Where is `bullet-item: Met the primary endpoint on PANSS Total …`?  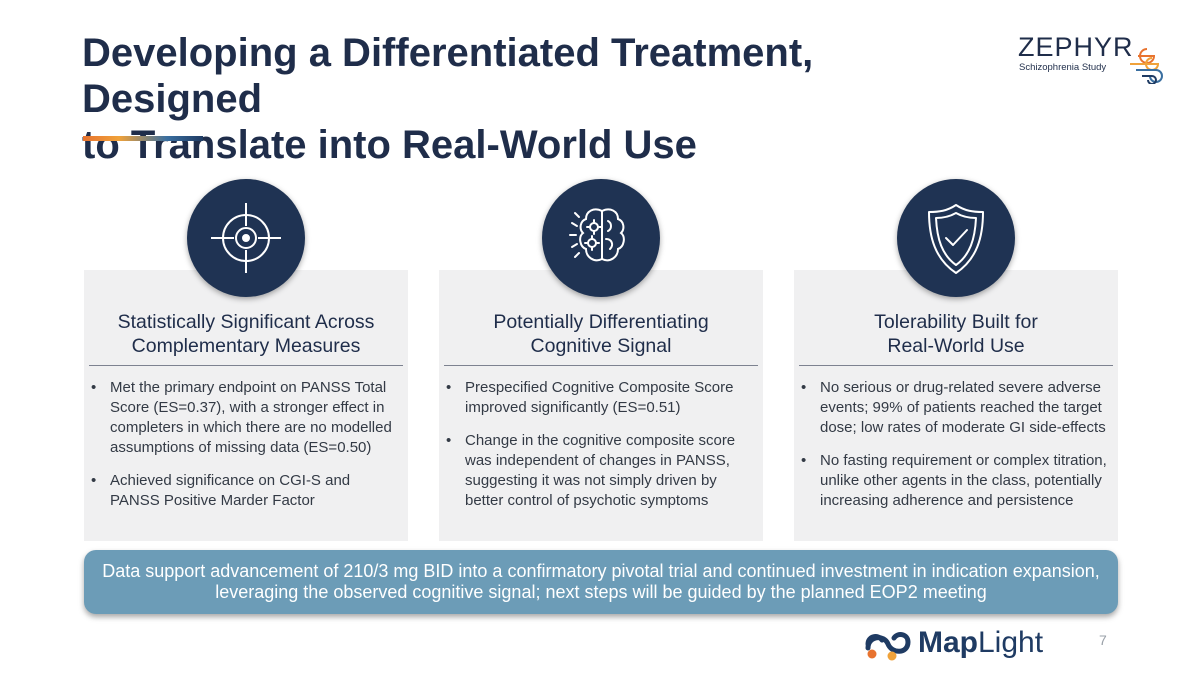
bullet-item: Met the primary endpoint on PANSS Total … is located at coordinates (245, 418).